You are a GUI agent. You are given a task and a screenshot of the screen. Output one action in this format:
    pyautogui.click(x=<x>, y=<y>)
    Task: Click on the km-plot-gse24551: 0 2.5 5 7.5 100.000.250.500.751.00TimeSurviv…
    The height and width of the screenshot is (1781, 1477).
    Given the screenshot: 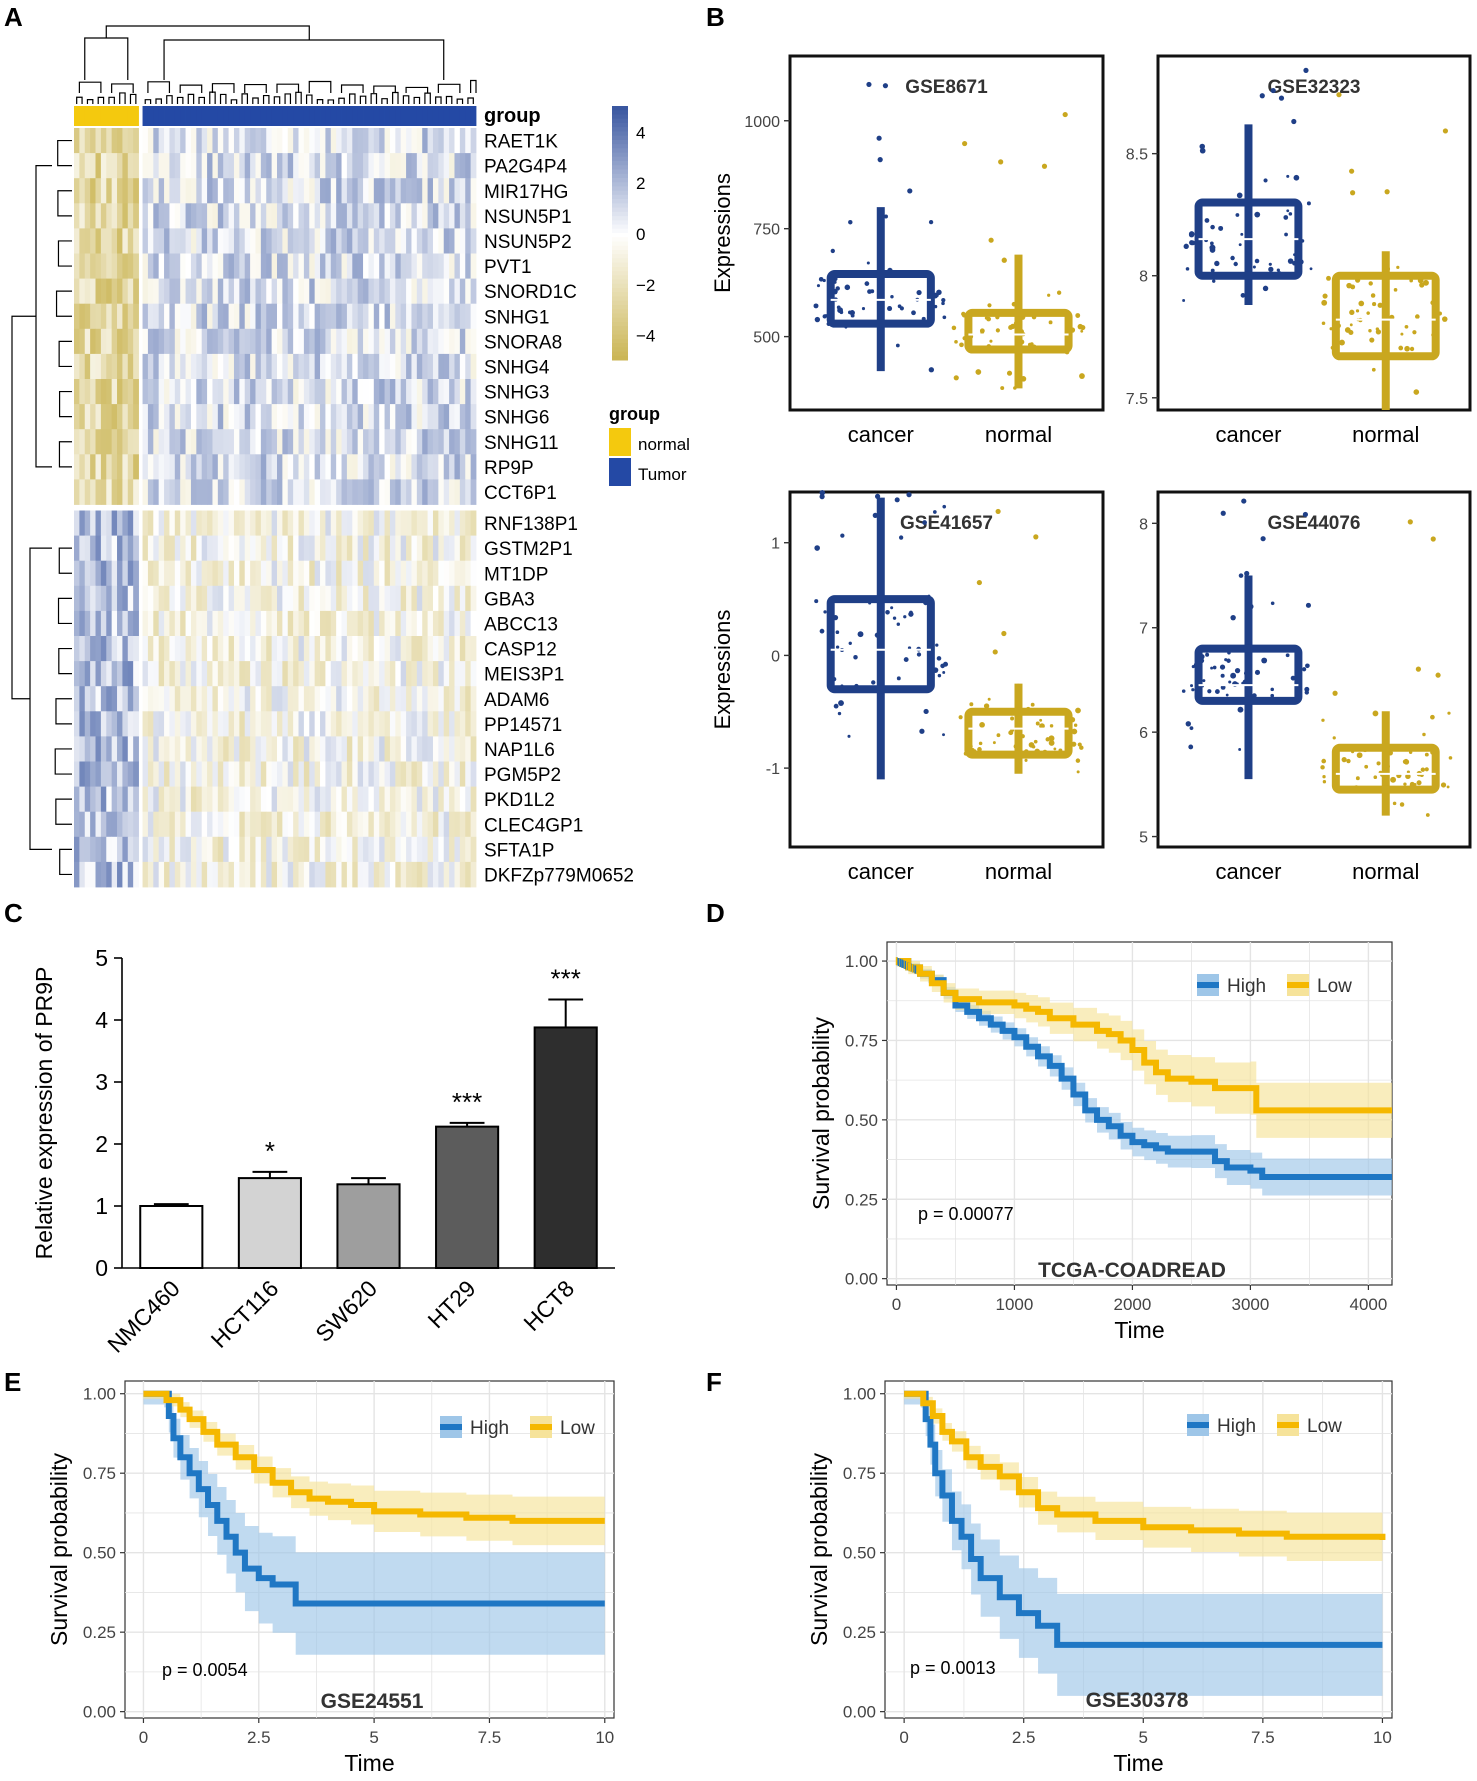 What is the action you would take?
    pyautogui.click(x=330, y=1578)
    